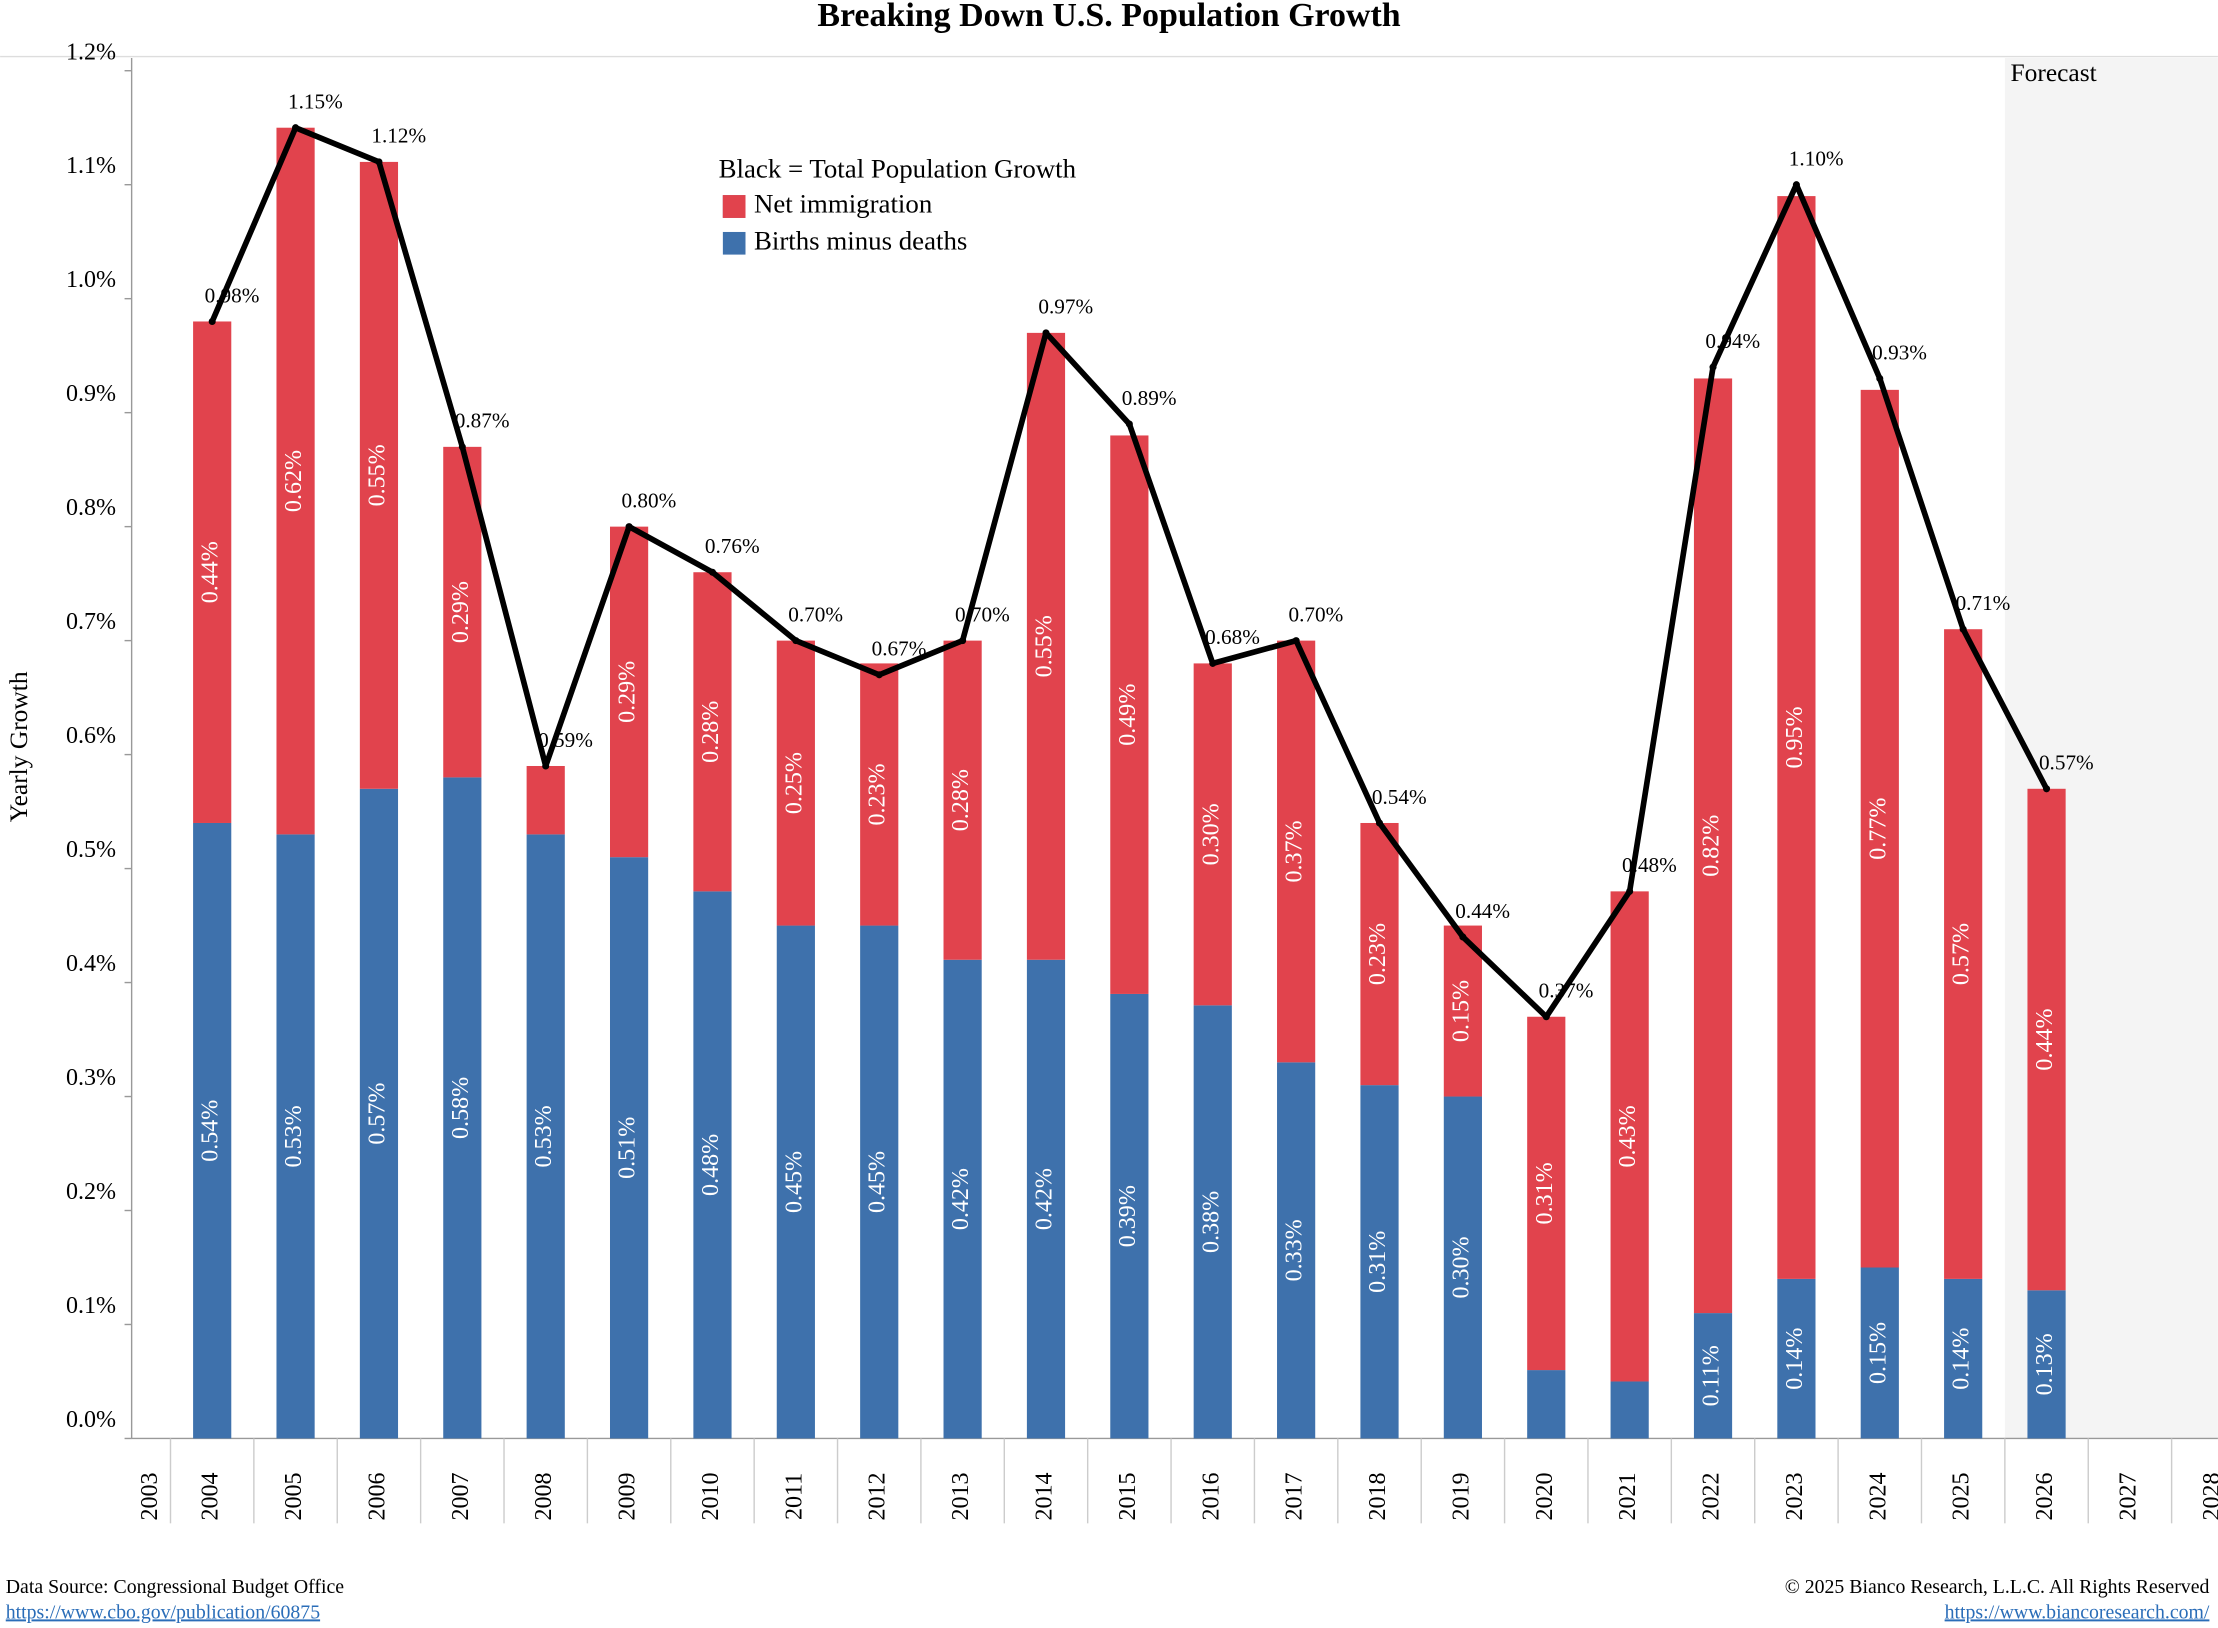 The width and height of the screenshot is (2218, 1628). Describe the element at coordinates (711, 1165) in the screenshot. I see `bar-value-label: 0.48%` at that location.